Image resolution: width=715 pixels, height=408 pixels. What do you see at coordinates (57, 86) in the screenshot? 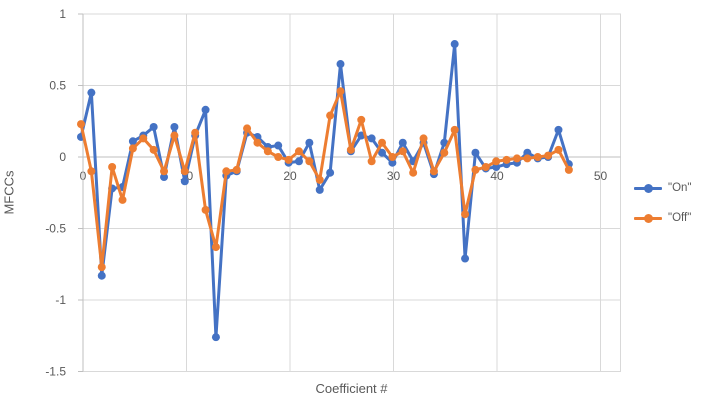
I see `y-tick-label: 0.5` at bounding box center [57, 86].